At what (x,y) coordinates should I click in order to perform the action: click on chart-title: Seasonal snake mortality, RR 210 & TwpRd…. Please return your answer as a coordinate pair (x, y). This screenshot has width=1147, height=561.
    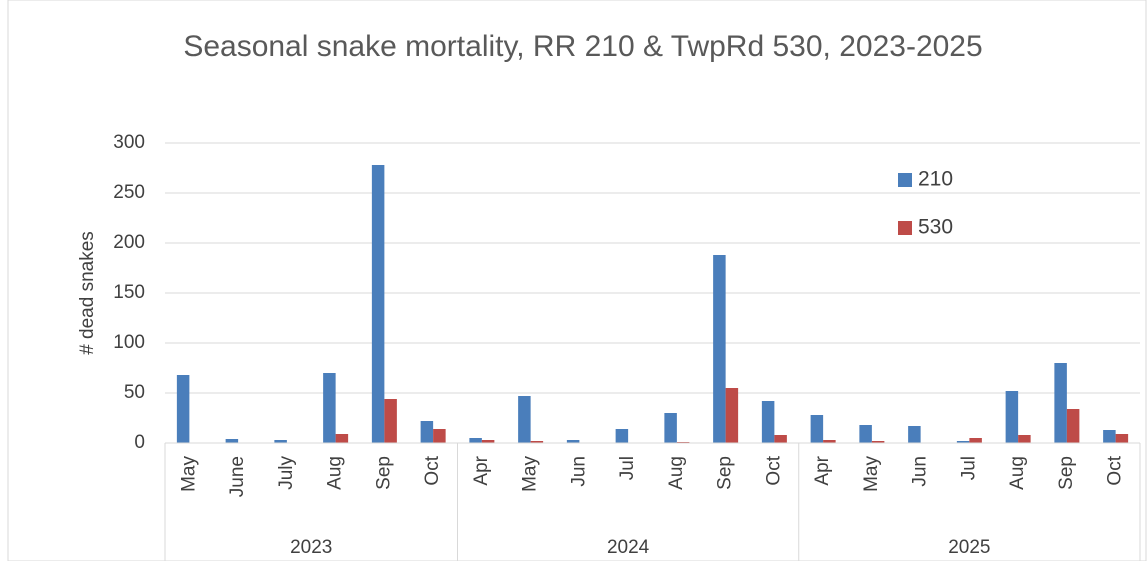
    Looking at the image, I should click on (582, 46).